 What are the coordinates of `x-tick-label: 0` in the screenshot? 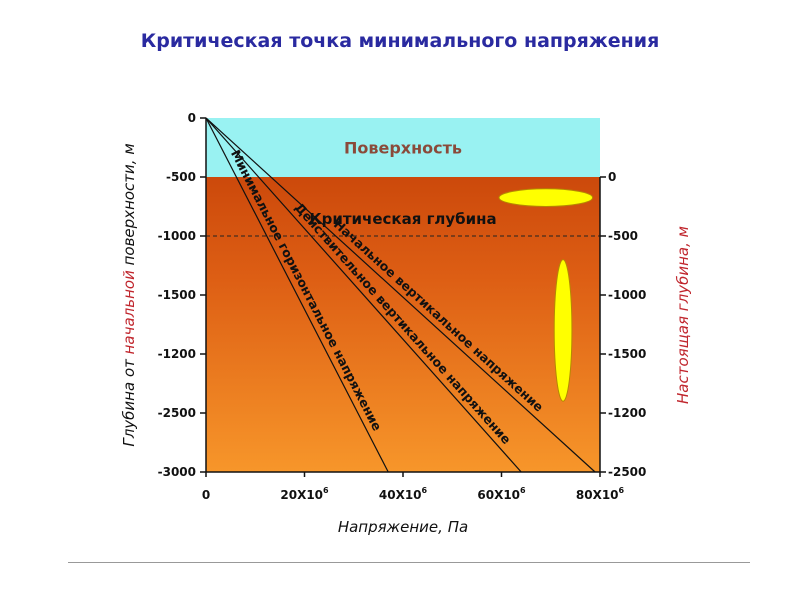 It's located at (206, 495).